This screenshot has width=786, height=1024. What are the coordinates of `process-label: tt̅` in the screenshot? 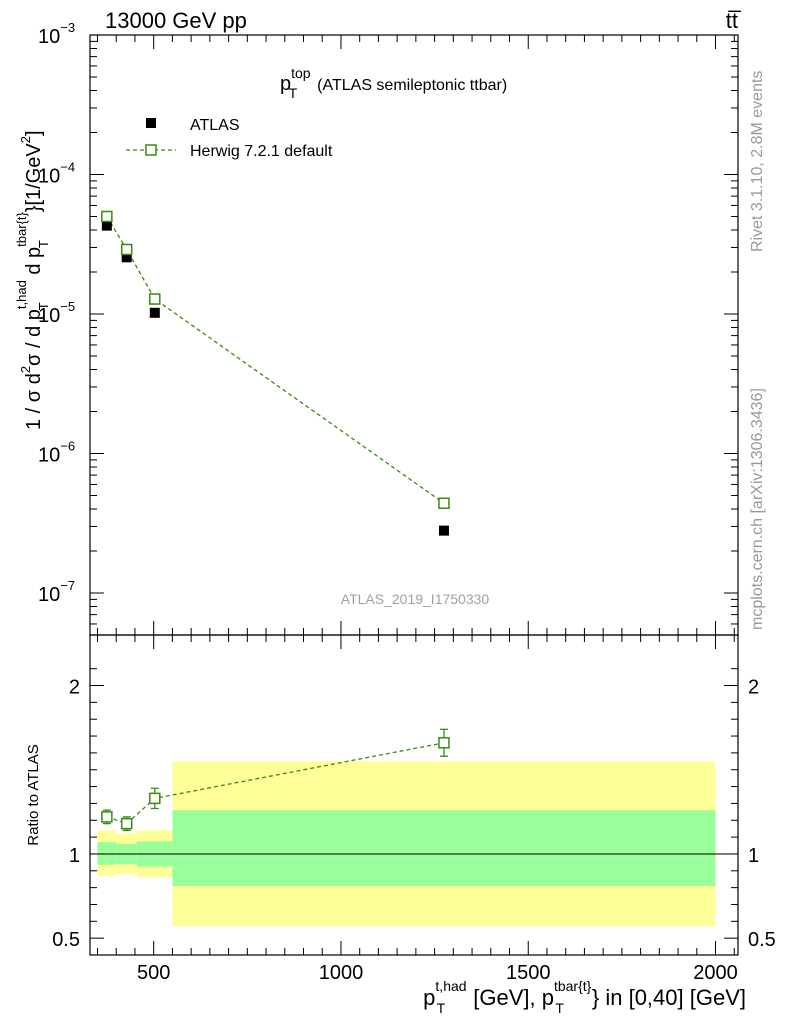 It's located at (734, 20).